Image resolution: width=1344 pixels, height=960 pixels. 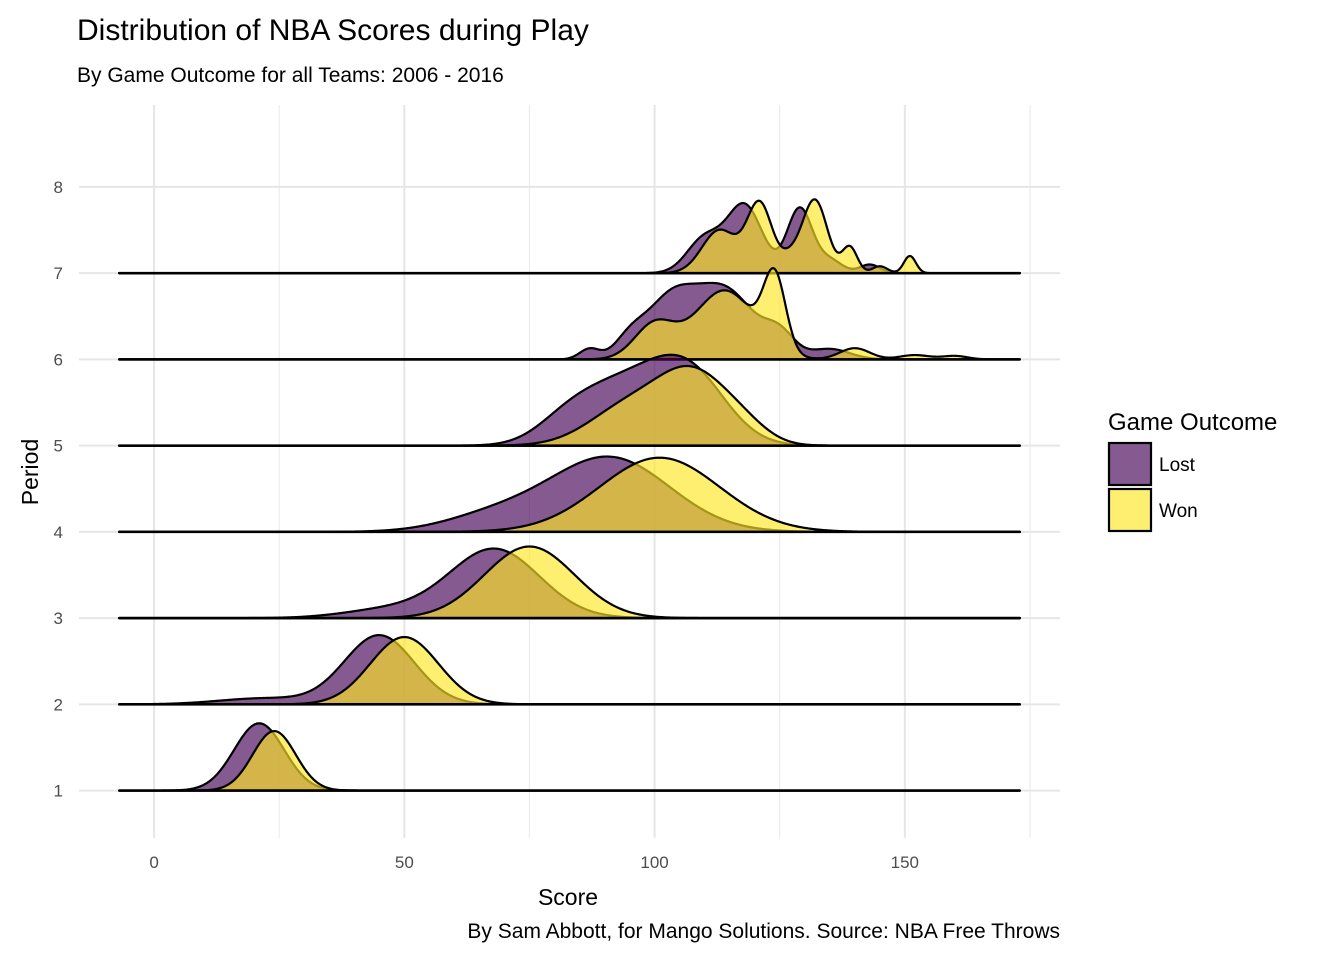 I want to click on period-4-ridges, so click(x=569, y=494).